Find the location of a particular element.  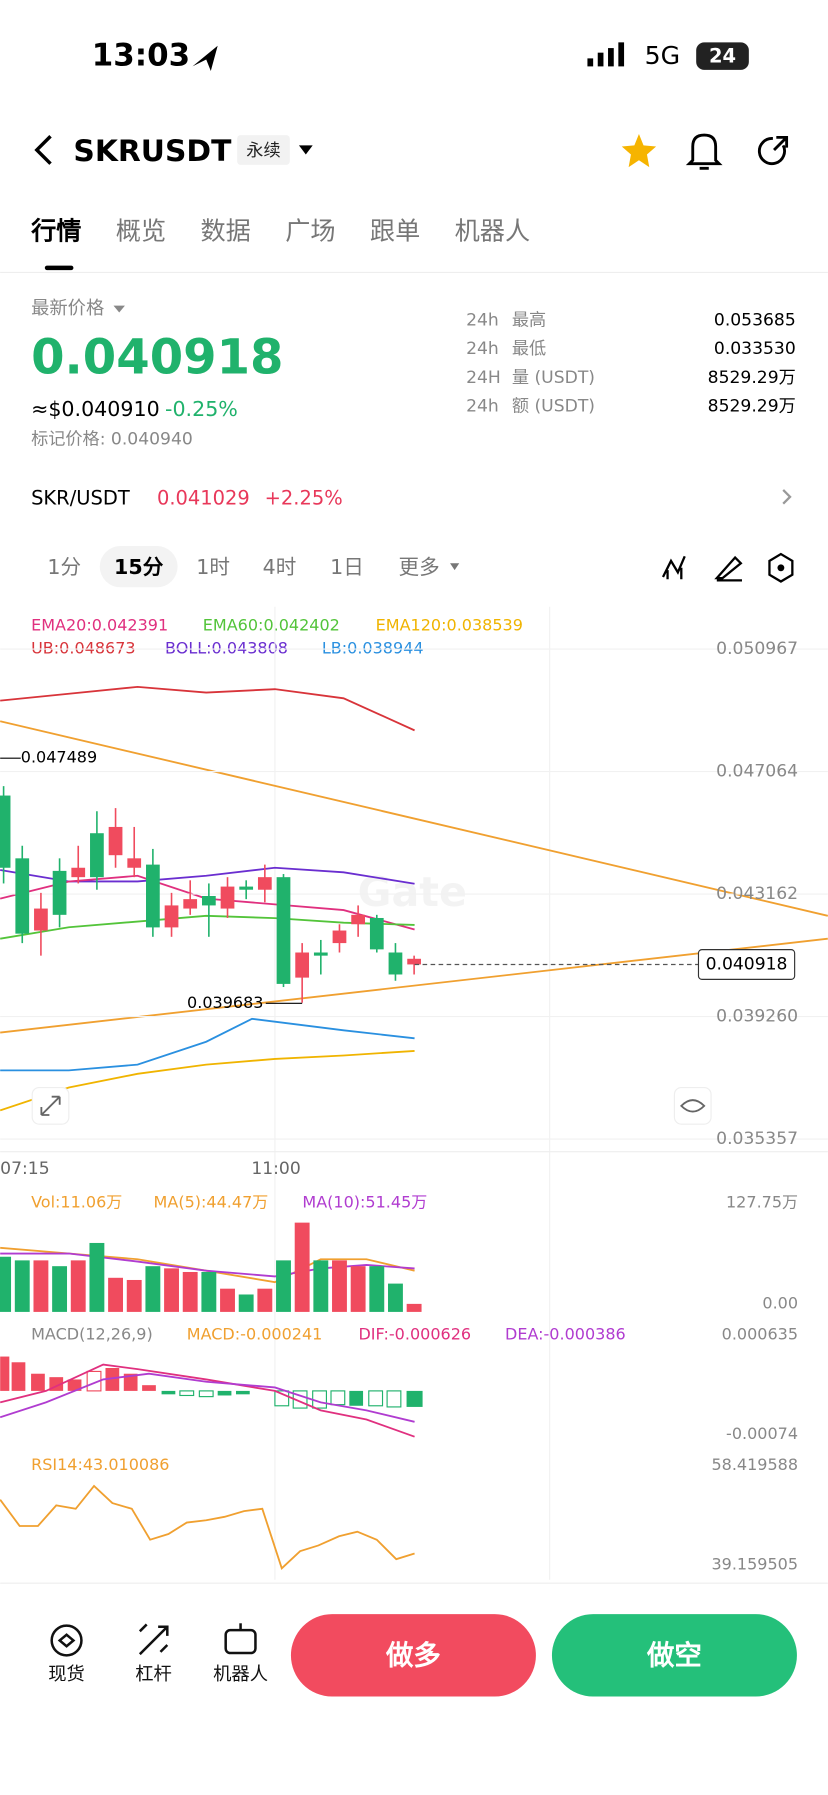

vol-ma-lines is located at coordinates (207, 1265).